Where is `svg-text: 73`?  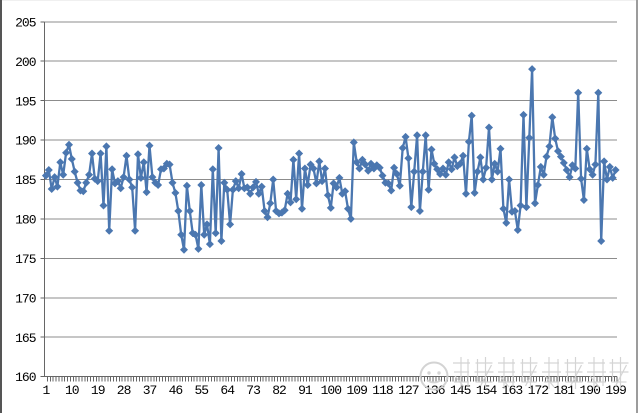 svg-text: 73 is located at coordinates (253, 390).